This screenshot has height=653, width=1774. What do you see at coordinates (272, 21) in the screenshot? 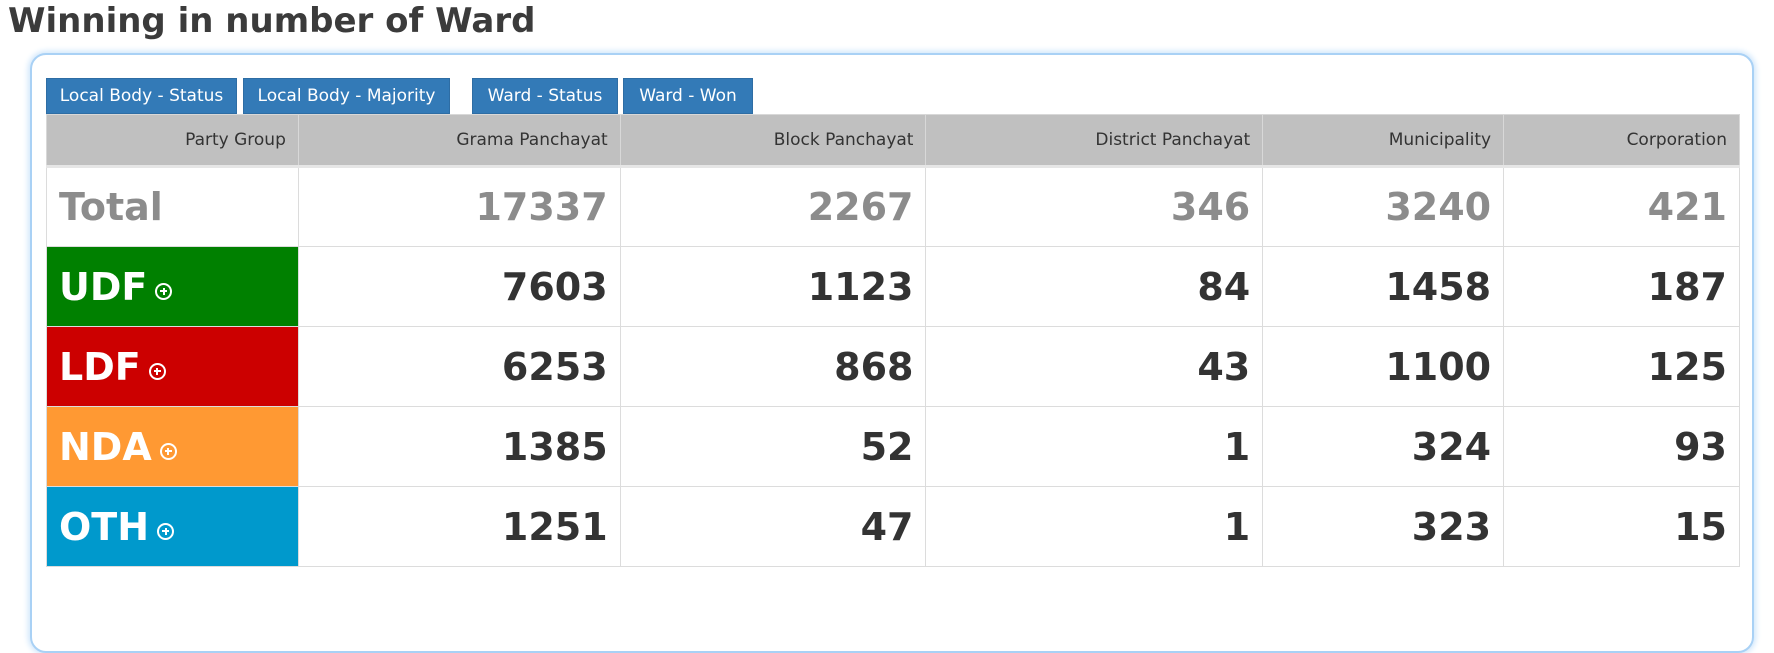
I see `page-title: Winning in number of Ward` at bounding box center [272, 21].